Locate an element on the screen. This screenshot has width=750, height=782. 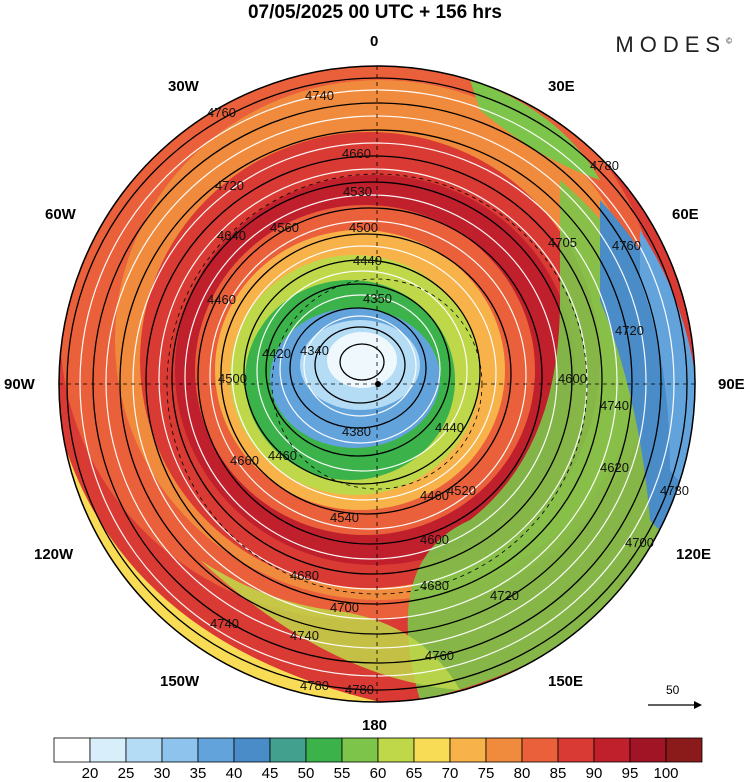
colorbar-label: 45 is located at coordinates (270, 773).